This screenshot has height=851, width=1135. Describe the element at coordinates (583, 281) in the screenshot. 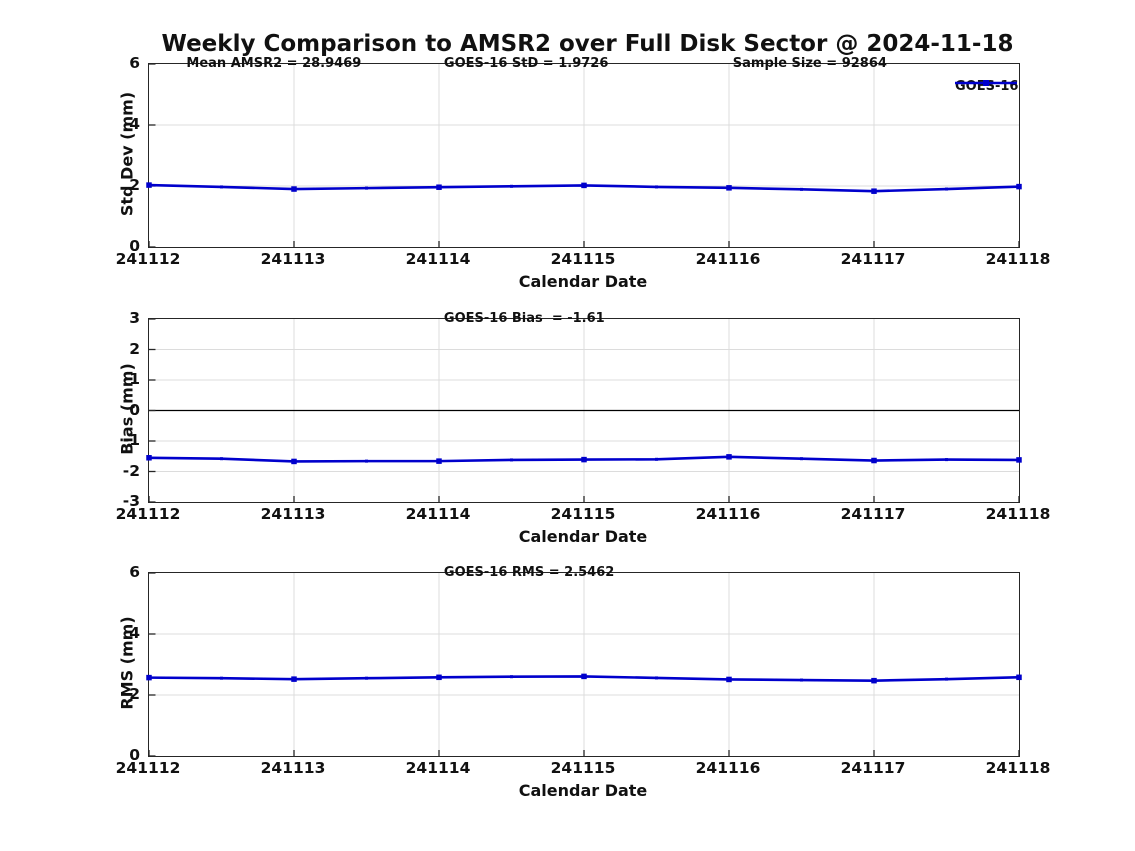

I see `stddev-x-axis-label: Calendar Date` at that location.